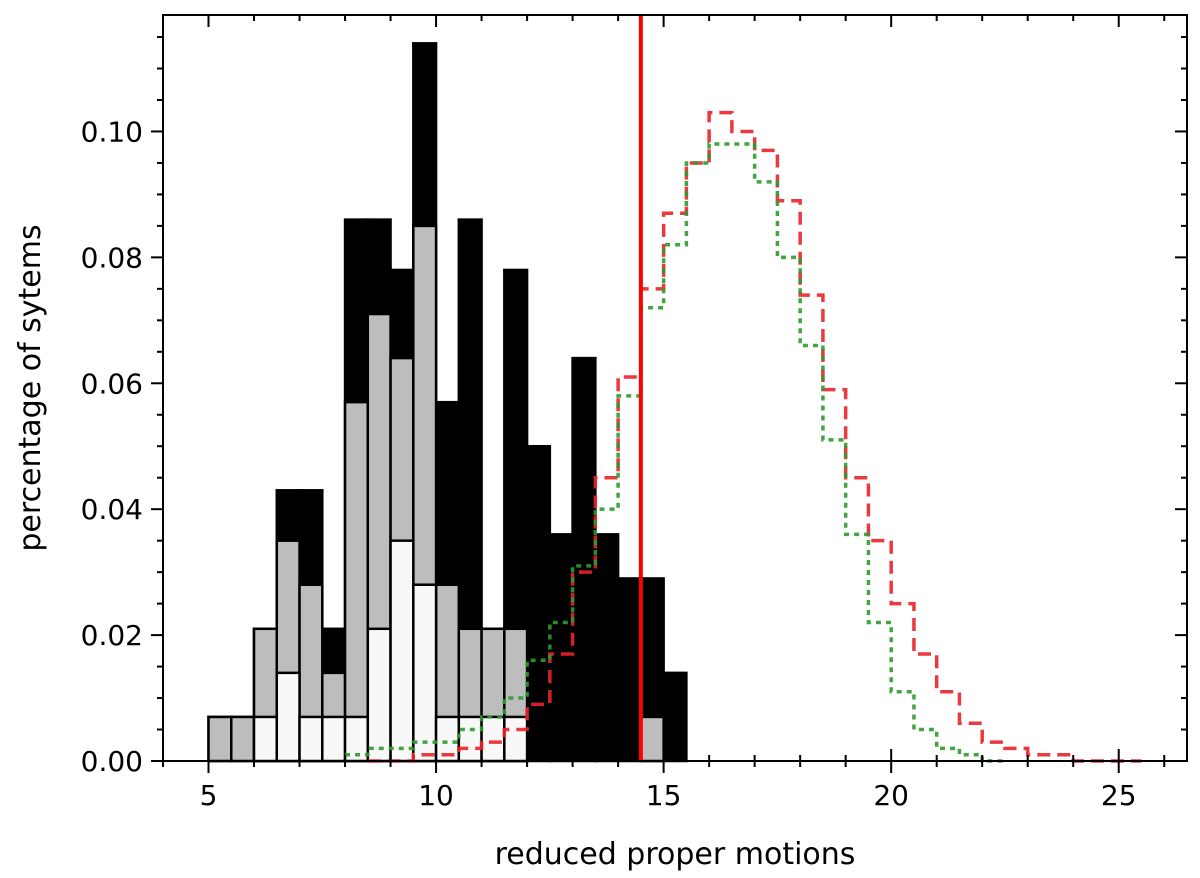 The image size is (1200, 878). I want to click on x-tick-label: 5, so click(209, 795).